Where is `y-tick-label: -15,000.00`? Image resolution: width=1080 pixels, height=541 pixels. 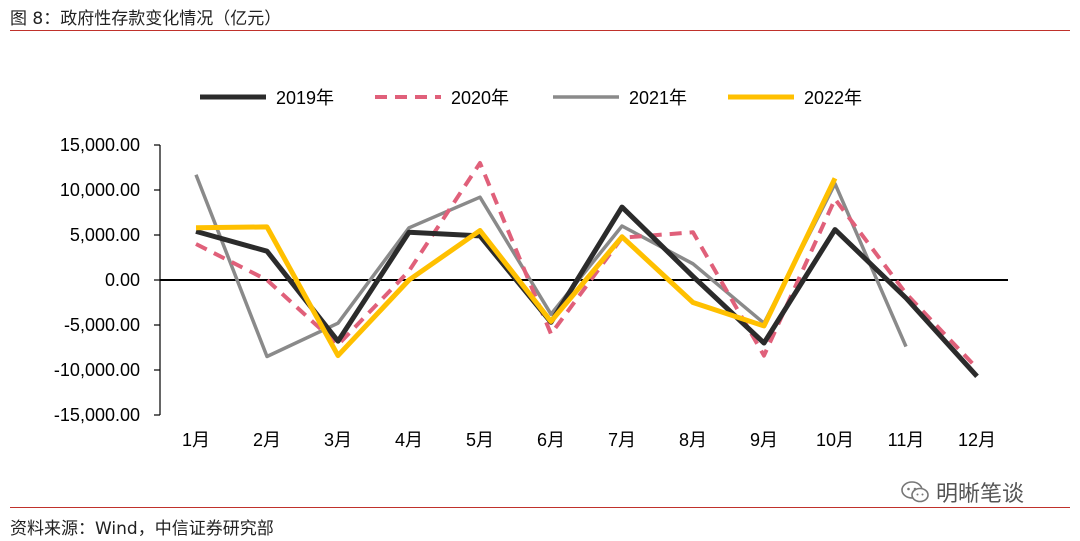
y-tick-label: -15,000.00 is located at coordinates (97, 415).